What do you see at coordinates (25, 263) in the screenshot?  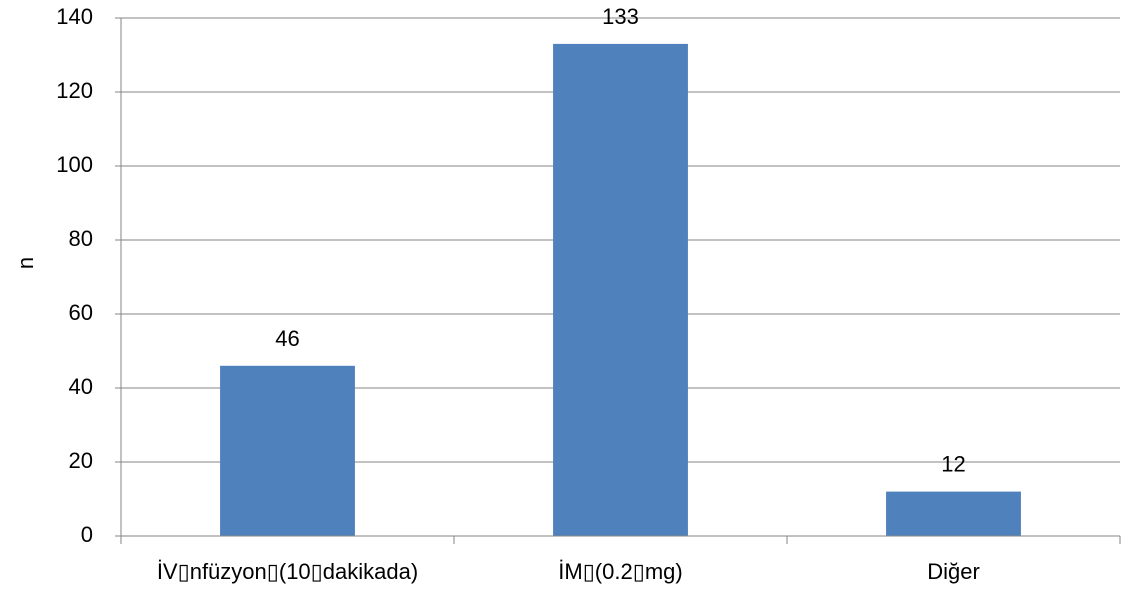 I see `y-axis-title: n` at bounding box center [25, 263].